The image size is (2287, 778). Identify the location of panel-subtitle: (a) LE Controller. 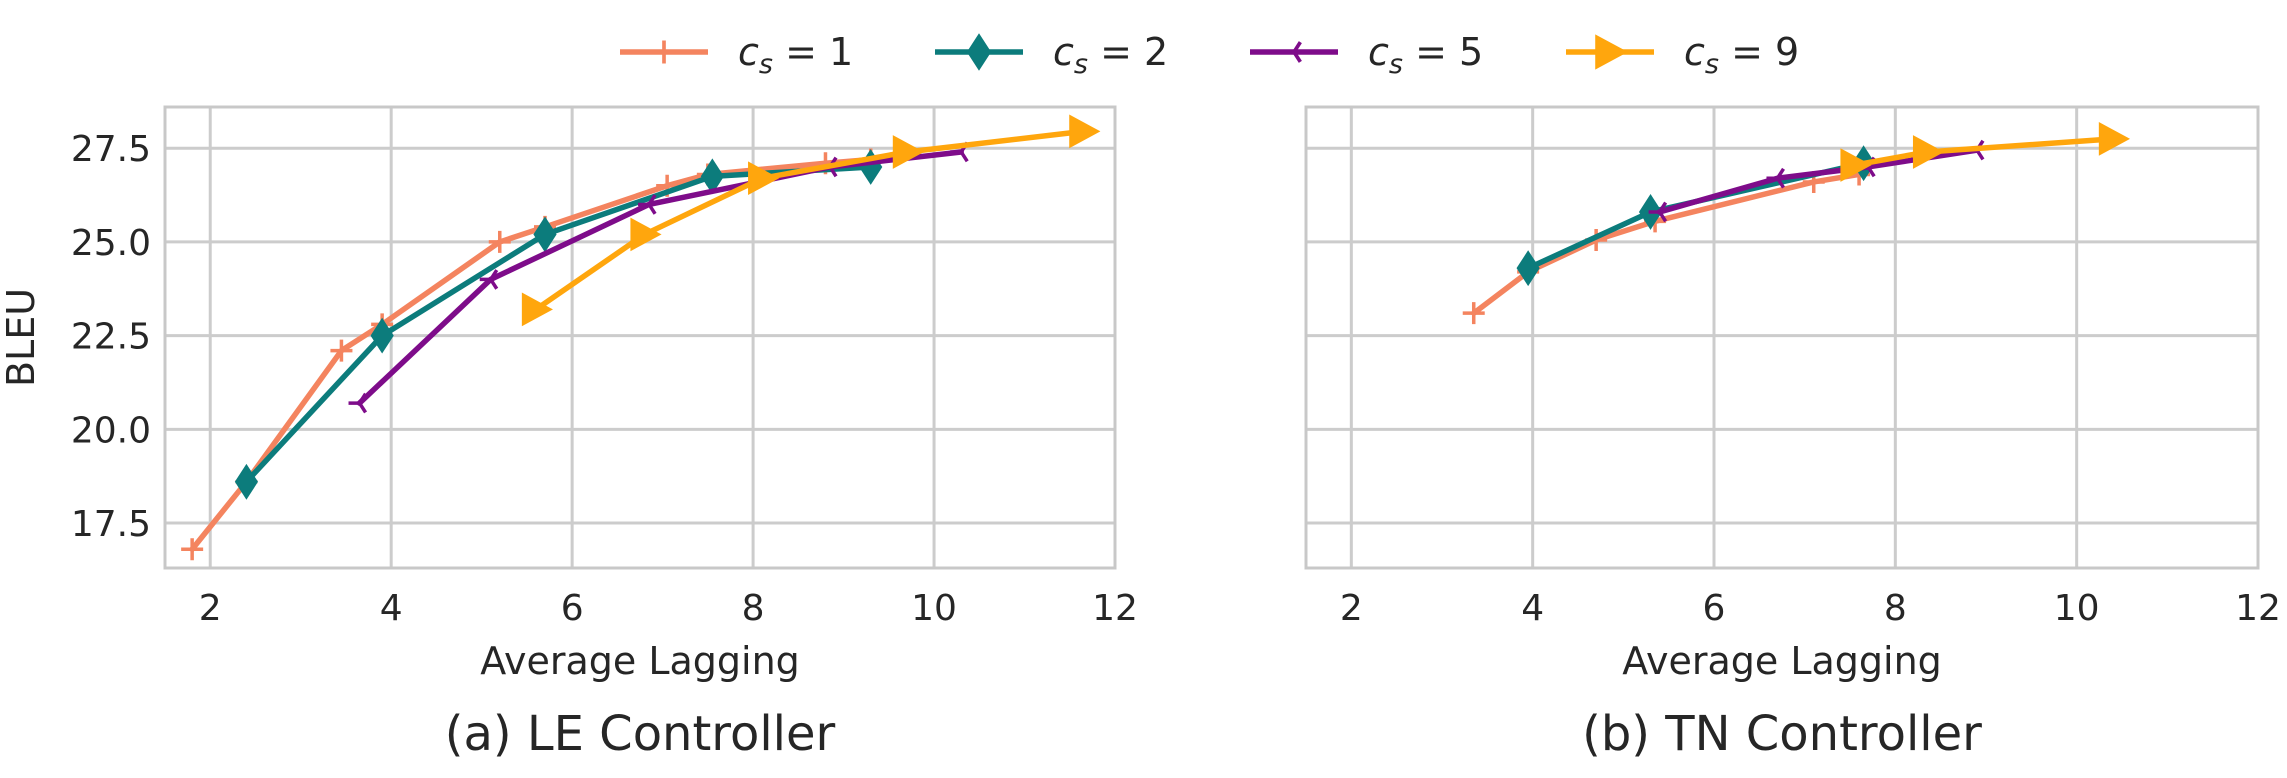
(640, 734).